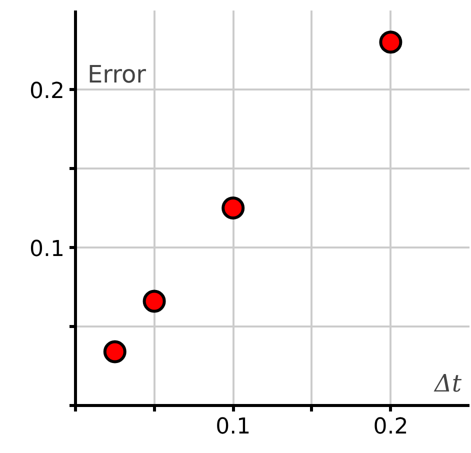 The height and width of the screenshot is (453, 471). I want to click on y-axis-title: Error, so click(117, 74).